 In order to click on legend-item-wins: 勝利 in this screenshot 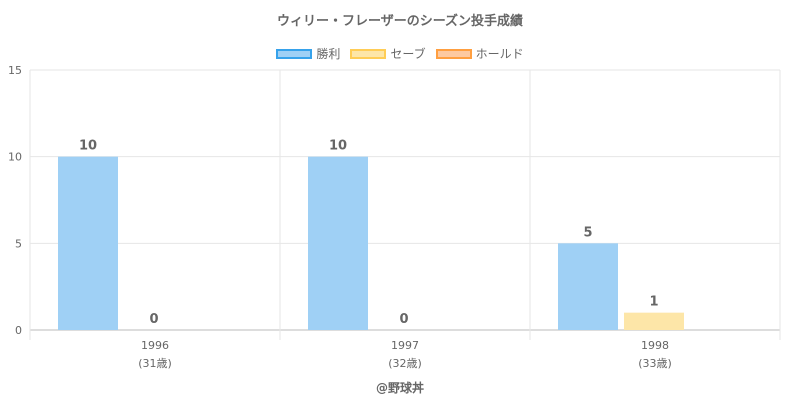, I will do `click(308, 53)`.